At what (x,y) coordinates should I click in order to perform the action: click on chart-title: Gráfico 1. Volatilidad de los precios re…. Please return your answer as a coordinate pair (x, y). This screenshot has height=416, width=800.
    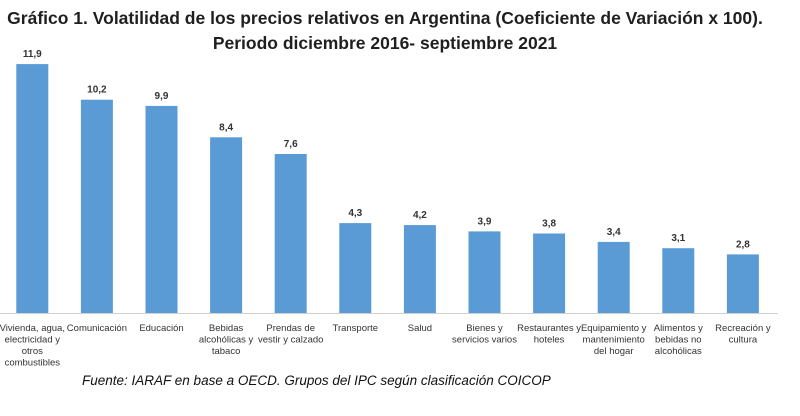
    Looking at the image, I should click on (385, 31).